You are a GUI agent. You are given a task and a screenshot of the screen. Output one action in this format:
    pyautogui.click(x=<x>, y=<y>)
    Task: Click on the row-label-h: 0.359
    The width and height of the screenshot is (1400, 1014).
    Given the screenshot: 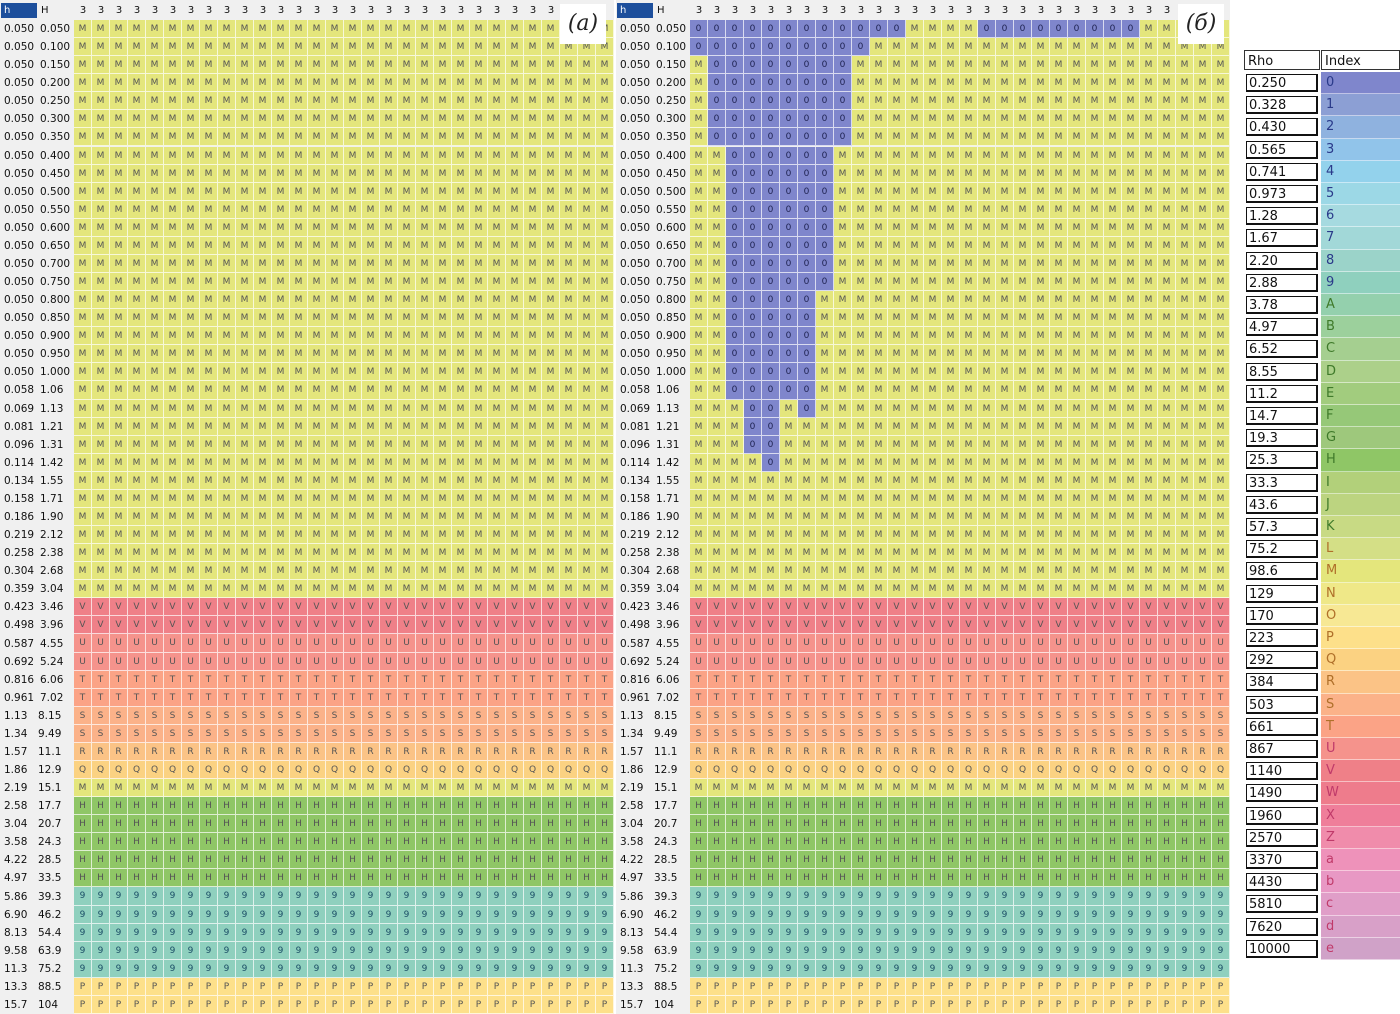 What is the action you would take?
    pyautogui.click(x=635, y=589)
    